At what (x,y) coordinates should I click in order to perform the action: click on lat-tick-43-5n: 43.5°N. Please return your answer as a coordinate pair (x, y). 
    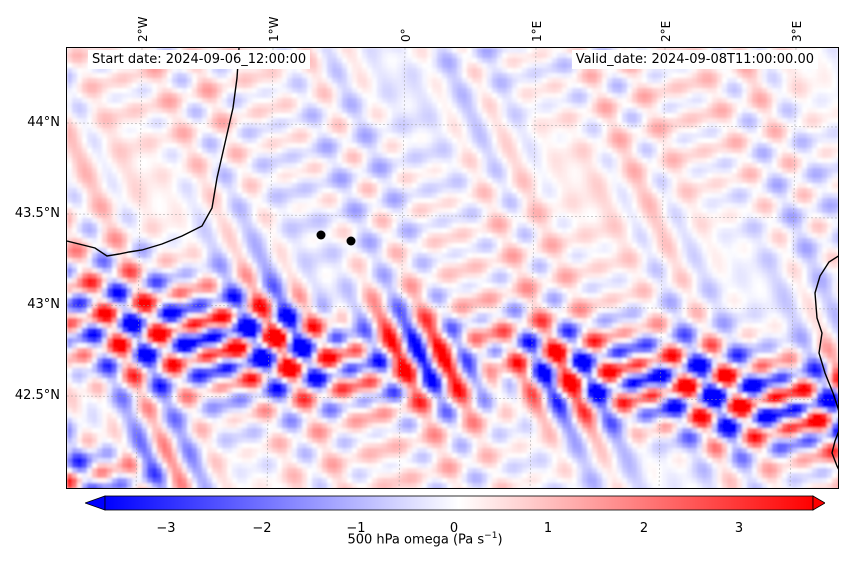
    Looking at the image, I should click on (37, 213).